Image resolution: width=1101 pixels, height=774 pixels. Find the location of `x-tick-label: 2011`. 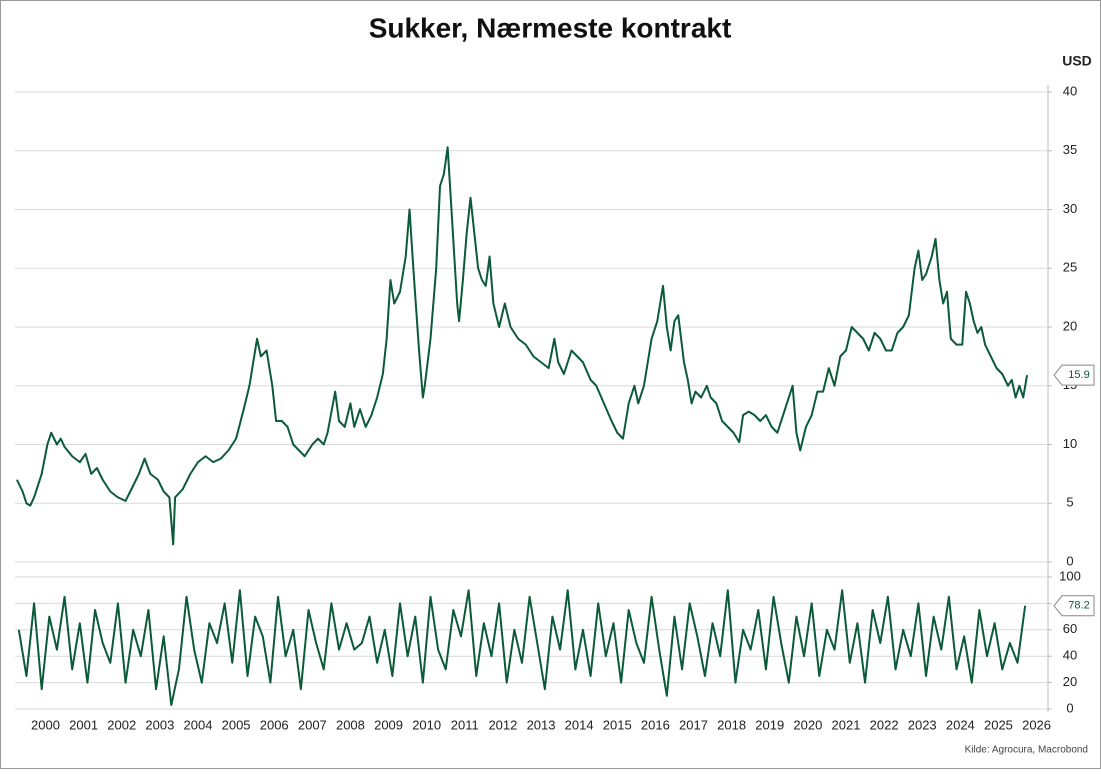

x-tick-label: 2011 is located at coordinates (465, 724).